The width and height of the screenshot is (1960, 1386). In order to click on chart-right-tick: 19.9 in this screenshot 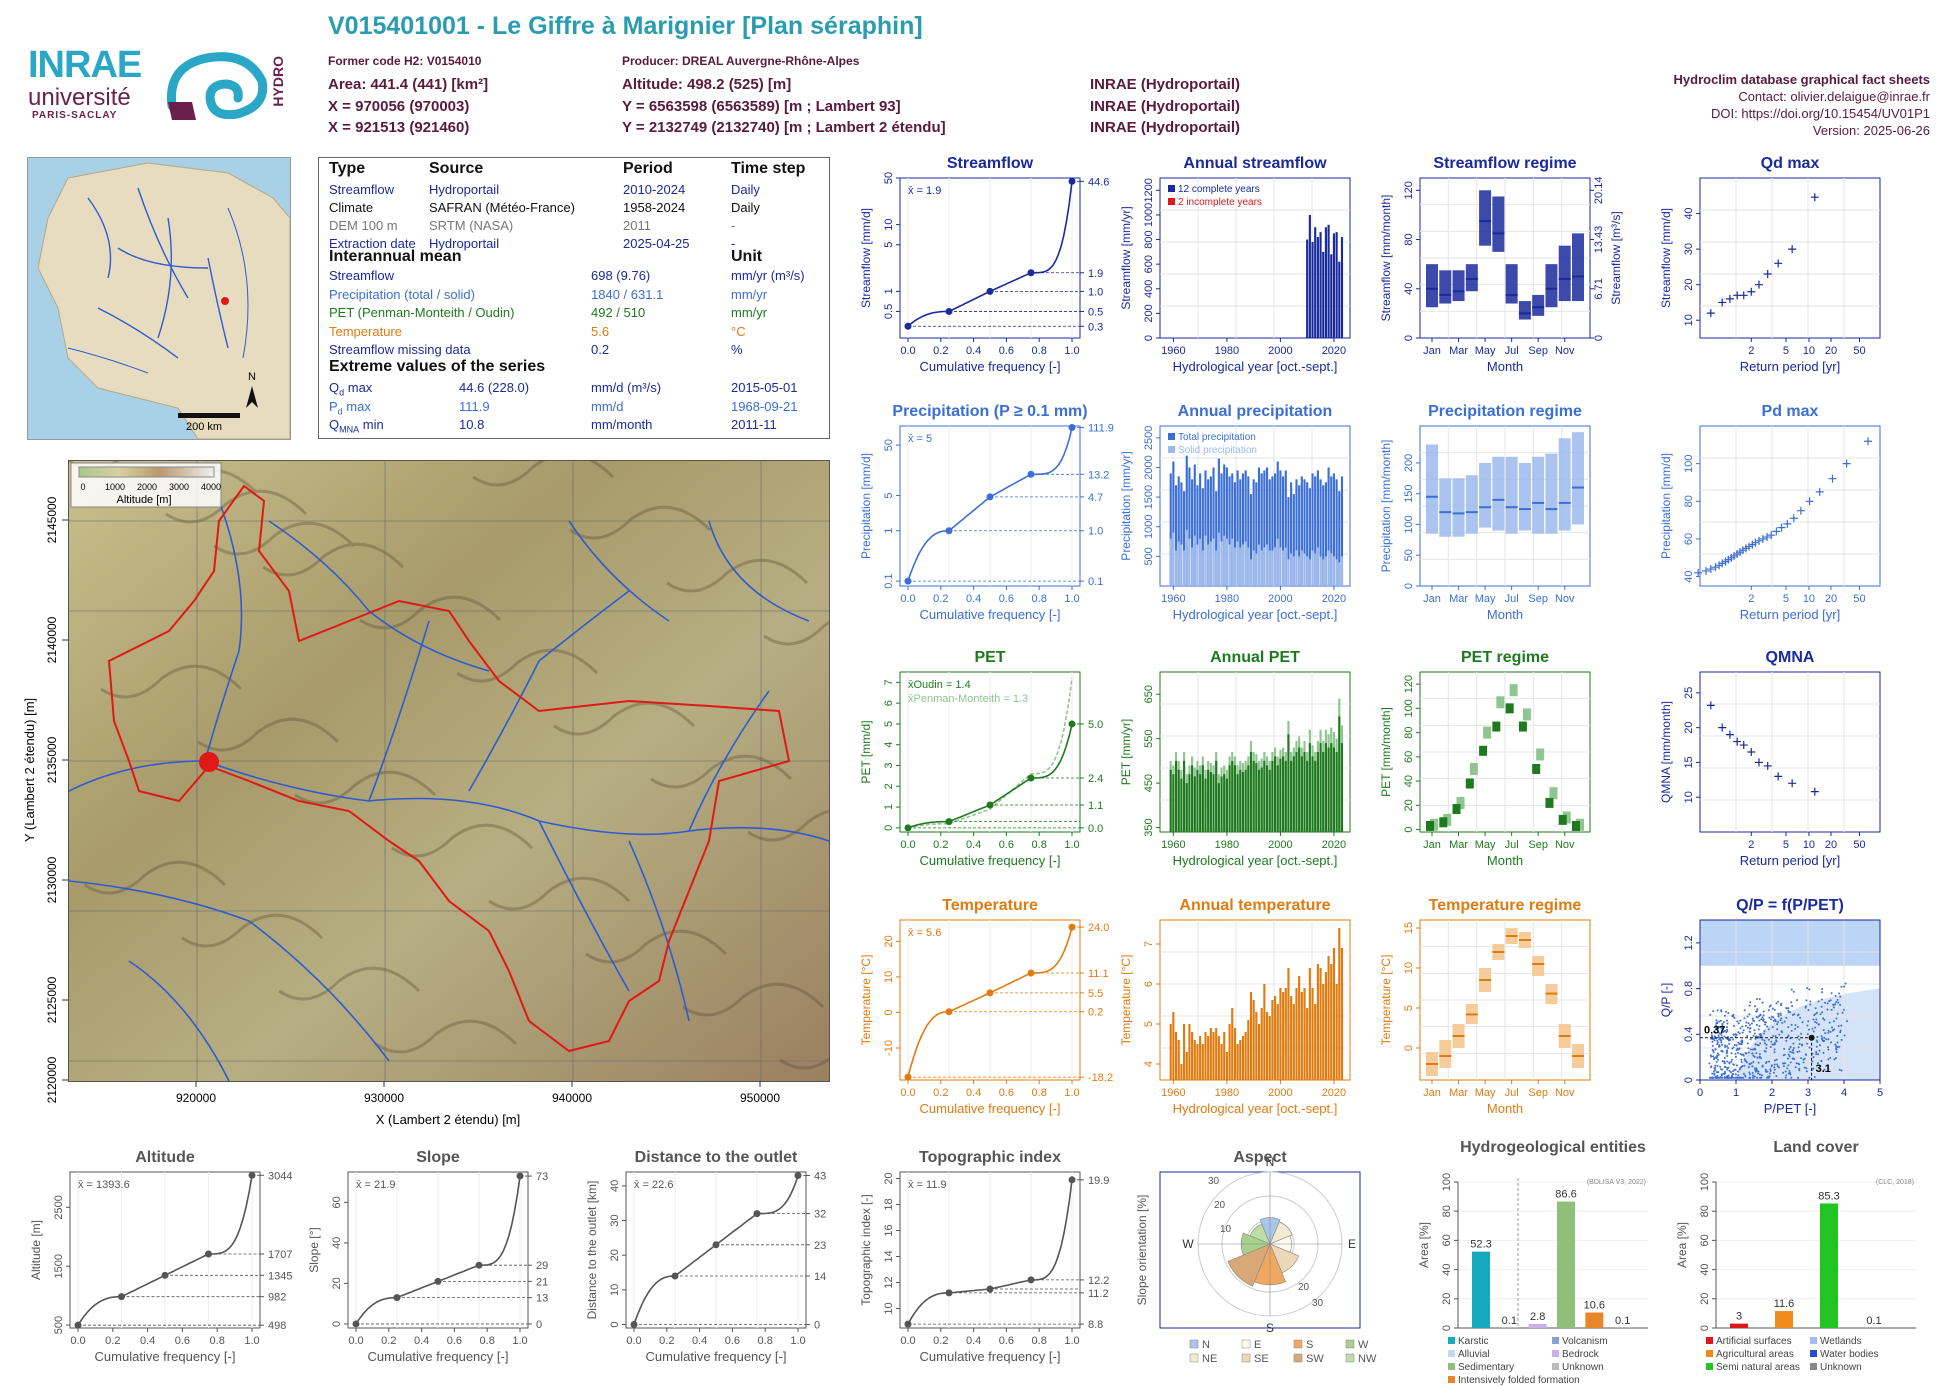, I will do `click(1098, 1181)`.